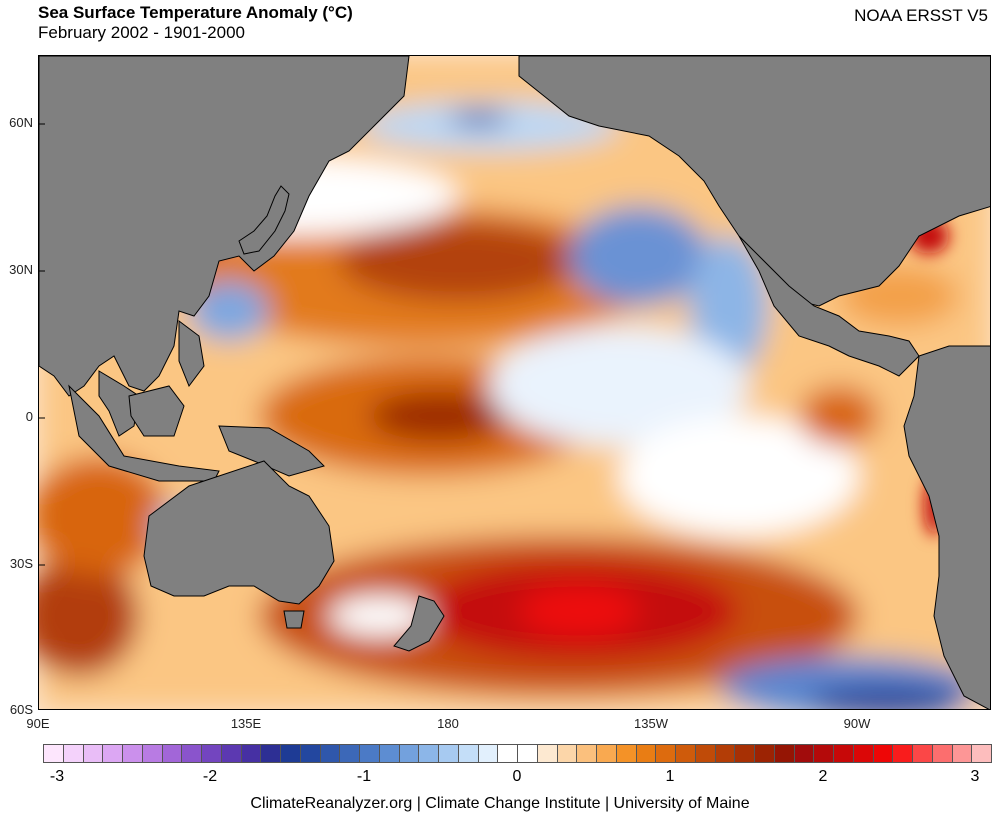 Image resolution: width=1000 pixels, height=819 pixels. What do you see at coordinates (156, 411) in the screenshot?
I see `borneo-island` at bounding box center [156, 411].